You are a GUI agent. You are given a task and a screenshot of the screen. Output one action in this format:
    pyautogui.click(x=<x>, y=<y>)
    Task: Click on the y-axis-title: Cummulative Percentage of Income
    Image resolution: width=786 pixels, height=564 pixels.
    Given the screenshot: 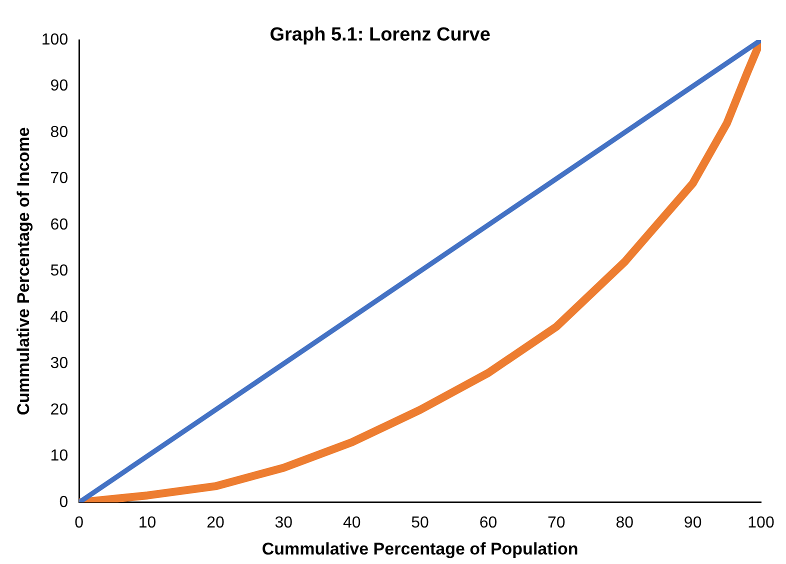 What is the action you would take?
    pyautogui.click(x=23, y=271)
    